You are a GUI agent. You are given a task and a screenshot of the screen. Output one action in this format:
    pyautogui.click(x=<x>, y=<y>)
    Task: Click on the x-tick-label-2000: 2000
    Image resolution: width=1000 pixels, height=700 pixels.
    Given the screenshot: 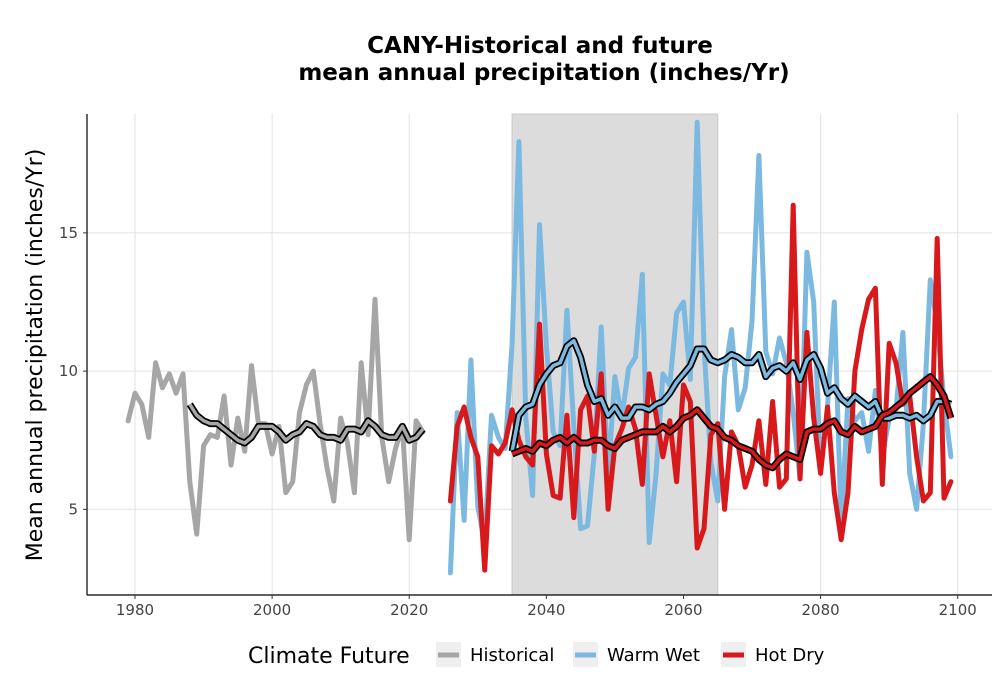 What is the action you would take?
    pyautogui.click(x=272, y=610)
    